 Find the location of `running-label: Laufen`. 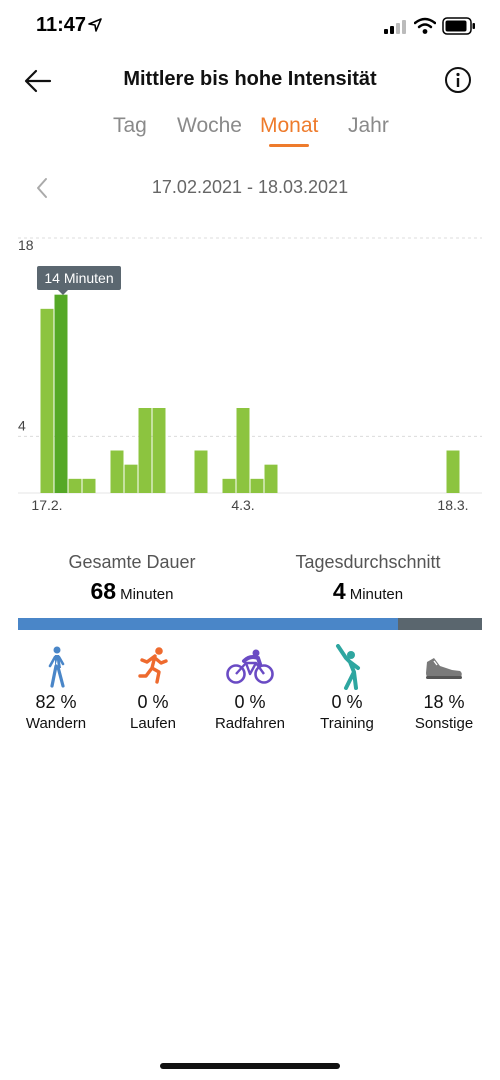

running-label: Laufen is located at coordinates (153, 723).